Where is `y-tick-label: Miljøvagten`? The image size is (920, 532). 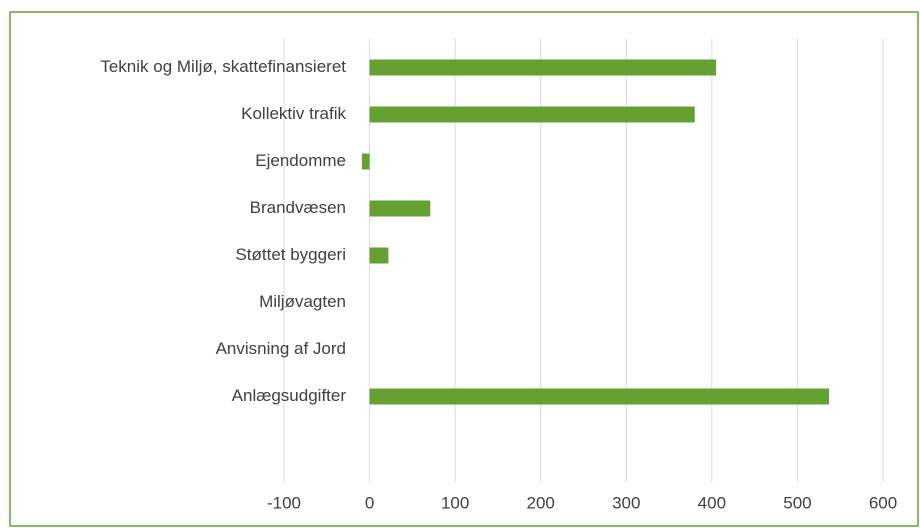
y-tick-label: Miljøvagten is located at coordinates (302, 301).